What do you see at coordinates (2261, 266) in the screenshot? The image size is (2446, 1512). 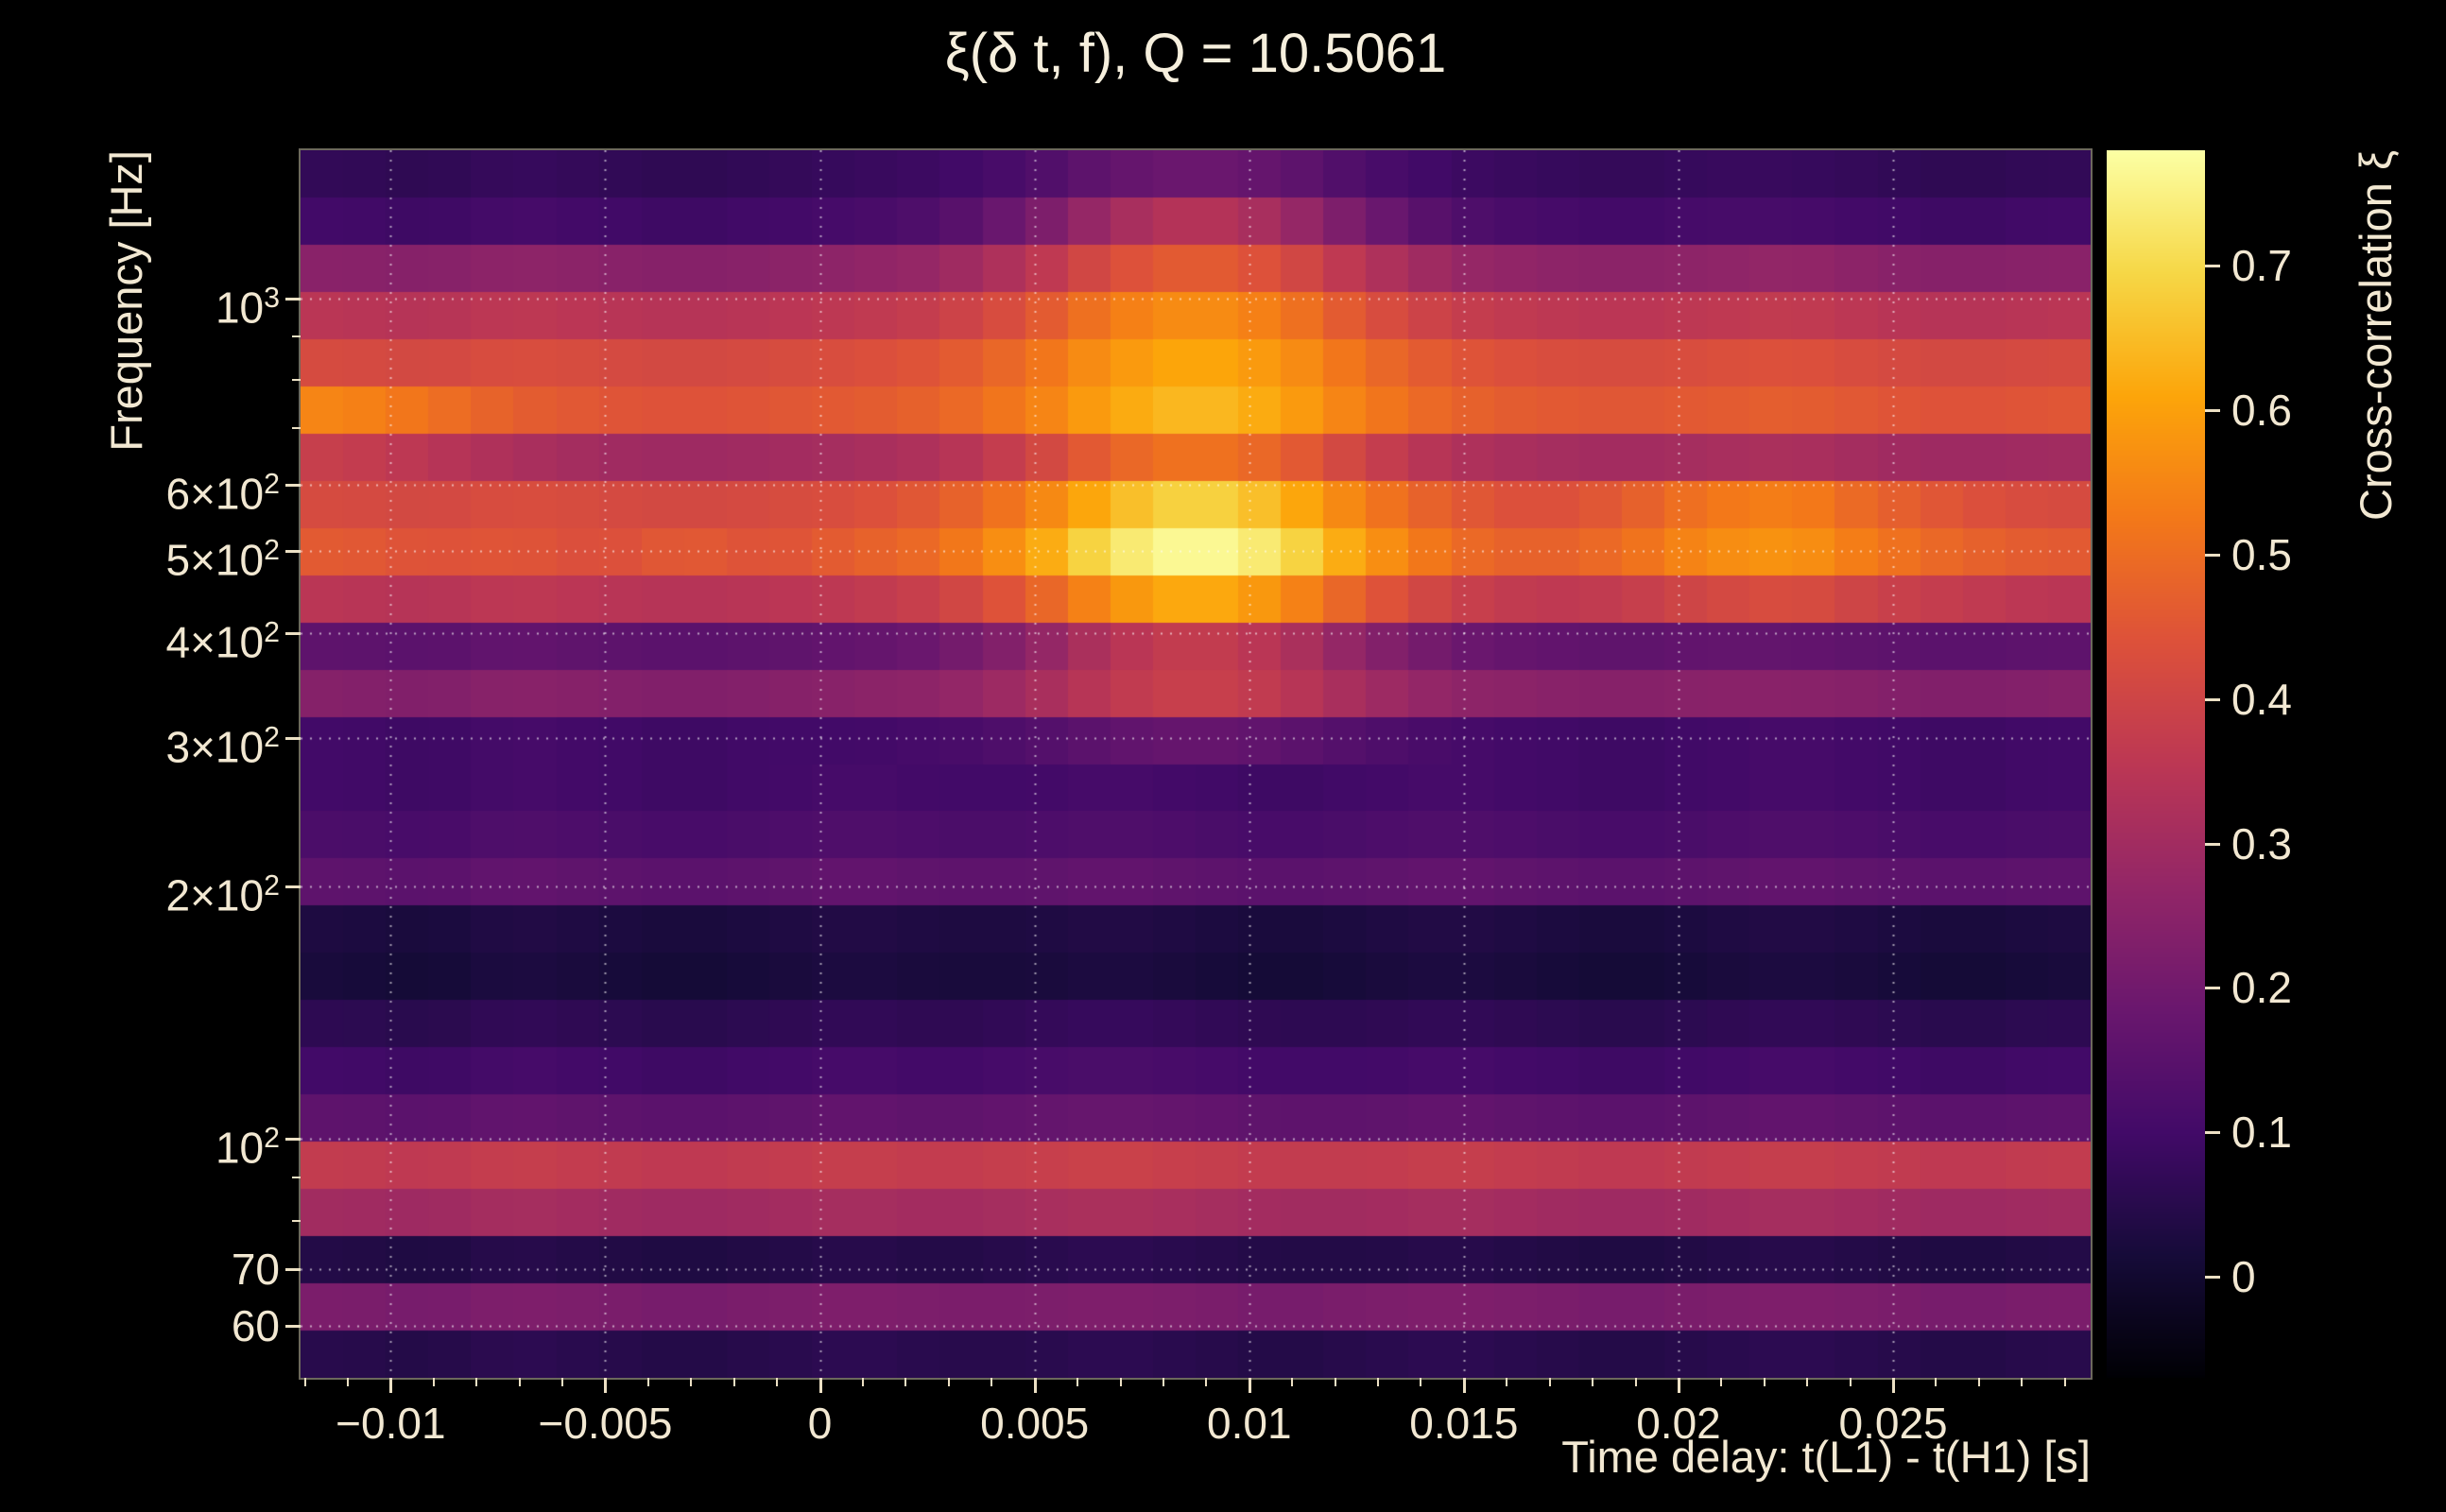 I see `colorbar-tick-label: 0.7` at bounding box center [2261, 266].